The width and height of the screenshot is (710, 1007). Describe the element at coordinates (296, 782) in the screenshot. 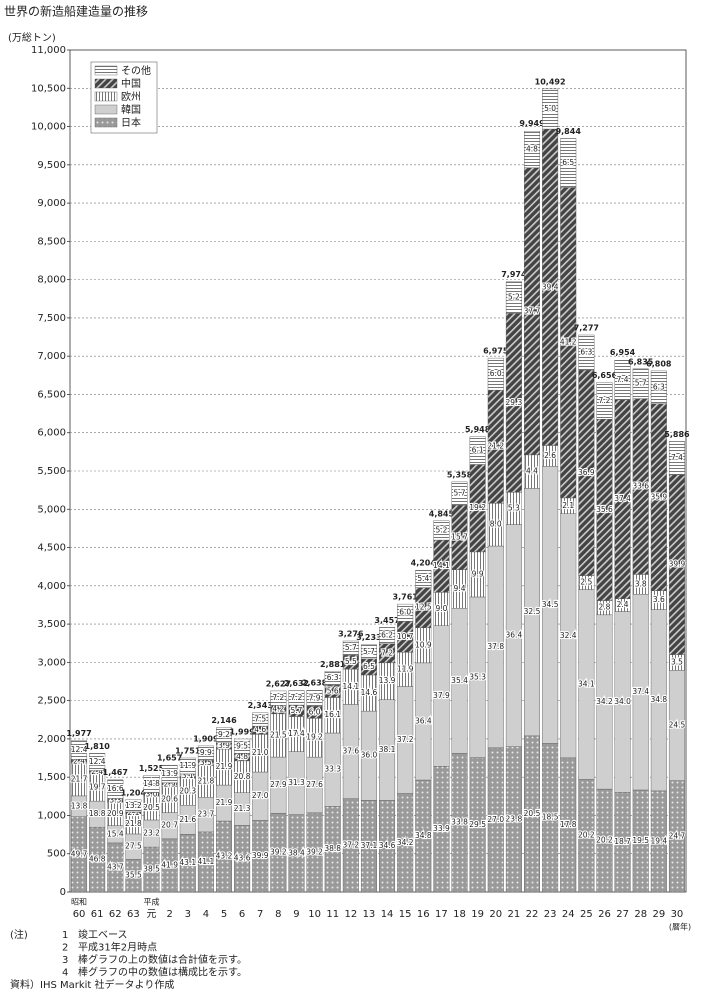

I see `segment-label: 31.3` at that location.